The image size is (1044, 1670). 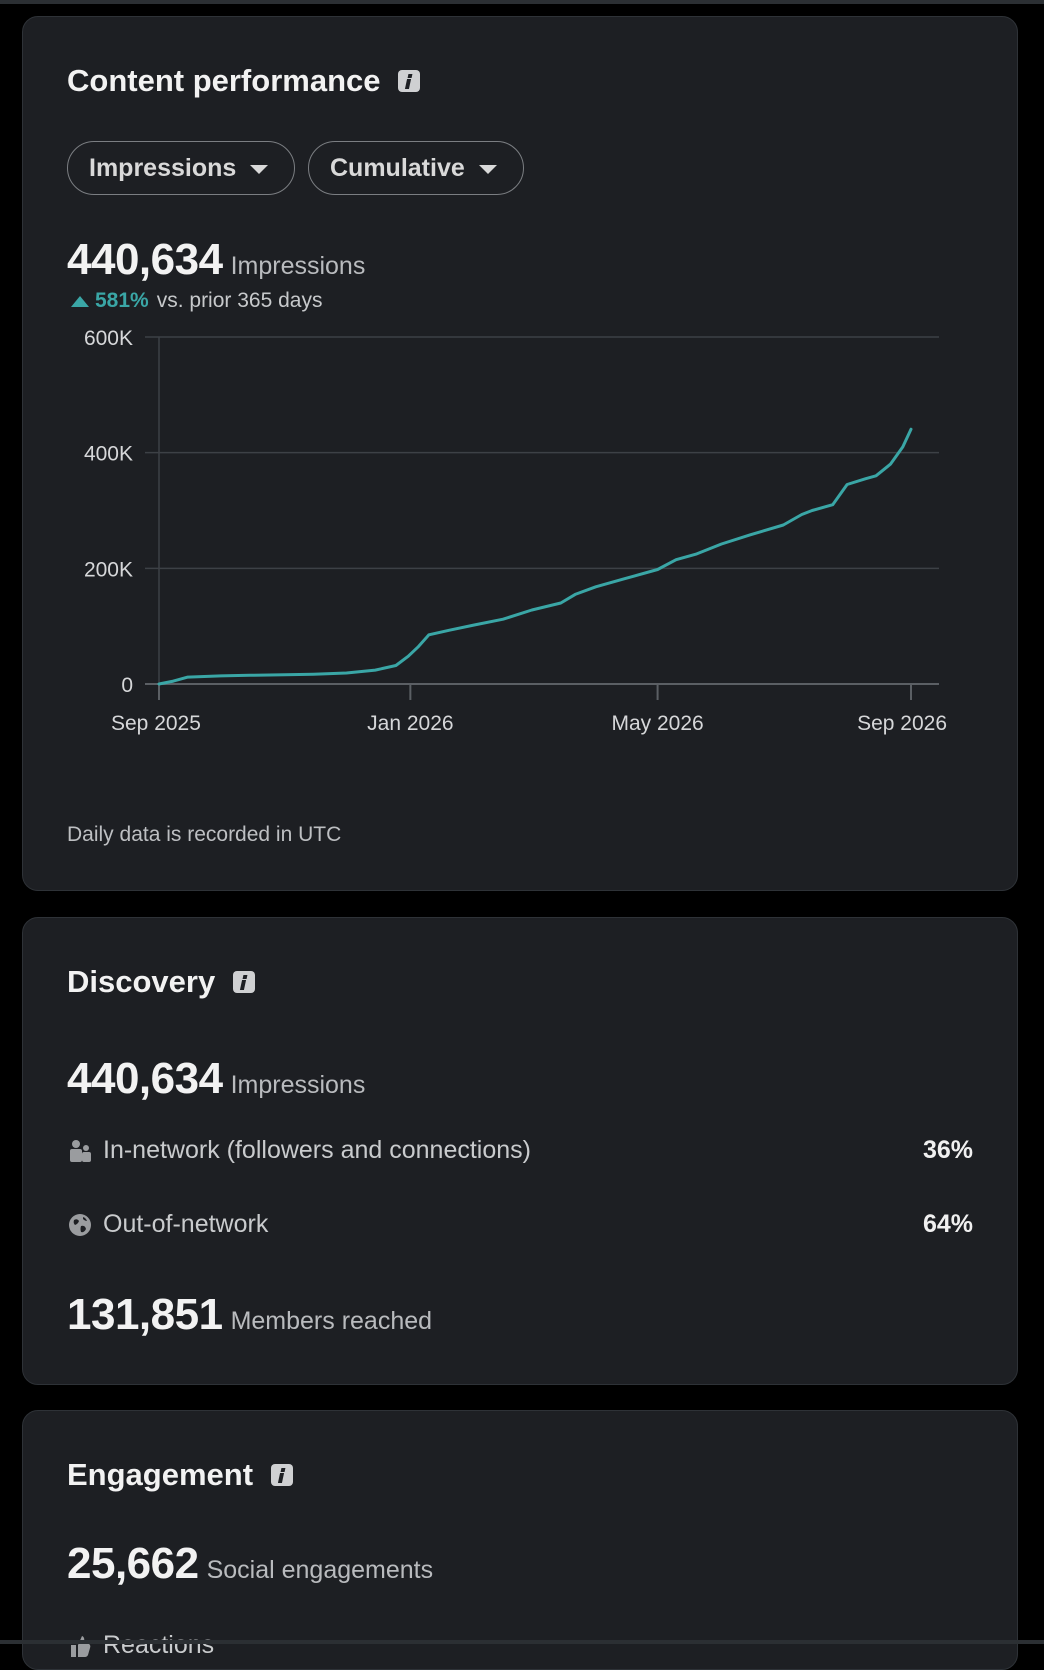 I want to click on people-icon, so click(x=80, y=1150).